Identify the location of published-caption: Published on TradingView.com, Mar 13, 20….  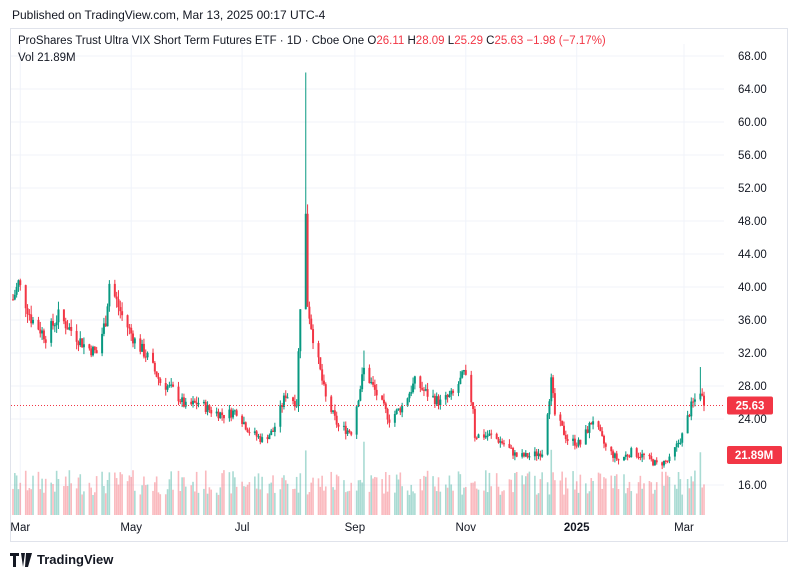
(169, 15).